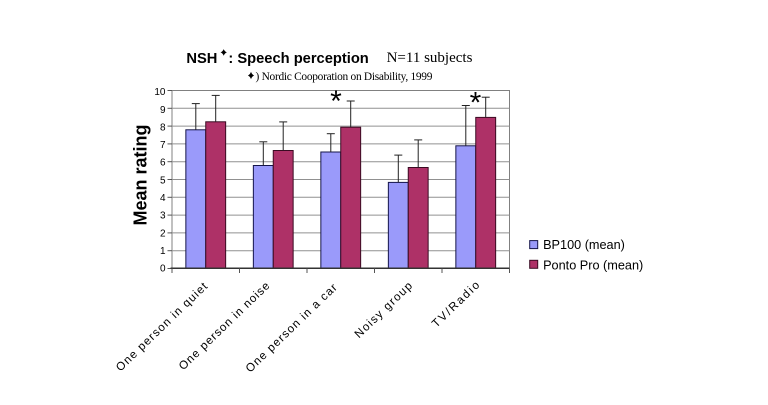 Image resolution: width=768 pixels, height=405 pixels. What do you see at coordinates (430, 58) in the screenshot?
I see `svg-text: N=11 subjects` at bounding box center [430, 58].